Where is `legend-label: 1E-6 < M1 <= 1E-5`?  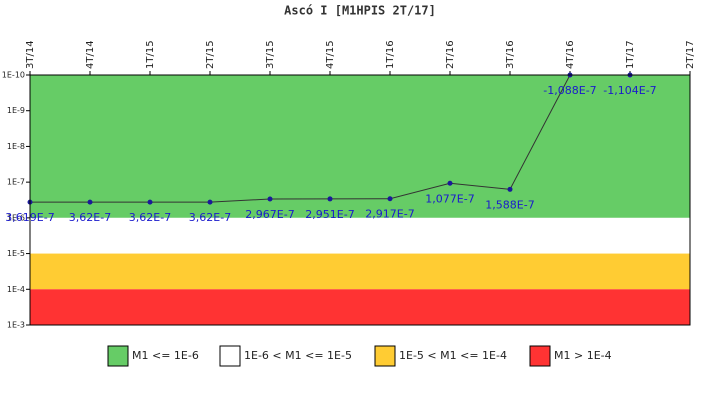 legend-label: 1E-6 < M1 <= 1E-5 is located at coordinates (298, 355).